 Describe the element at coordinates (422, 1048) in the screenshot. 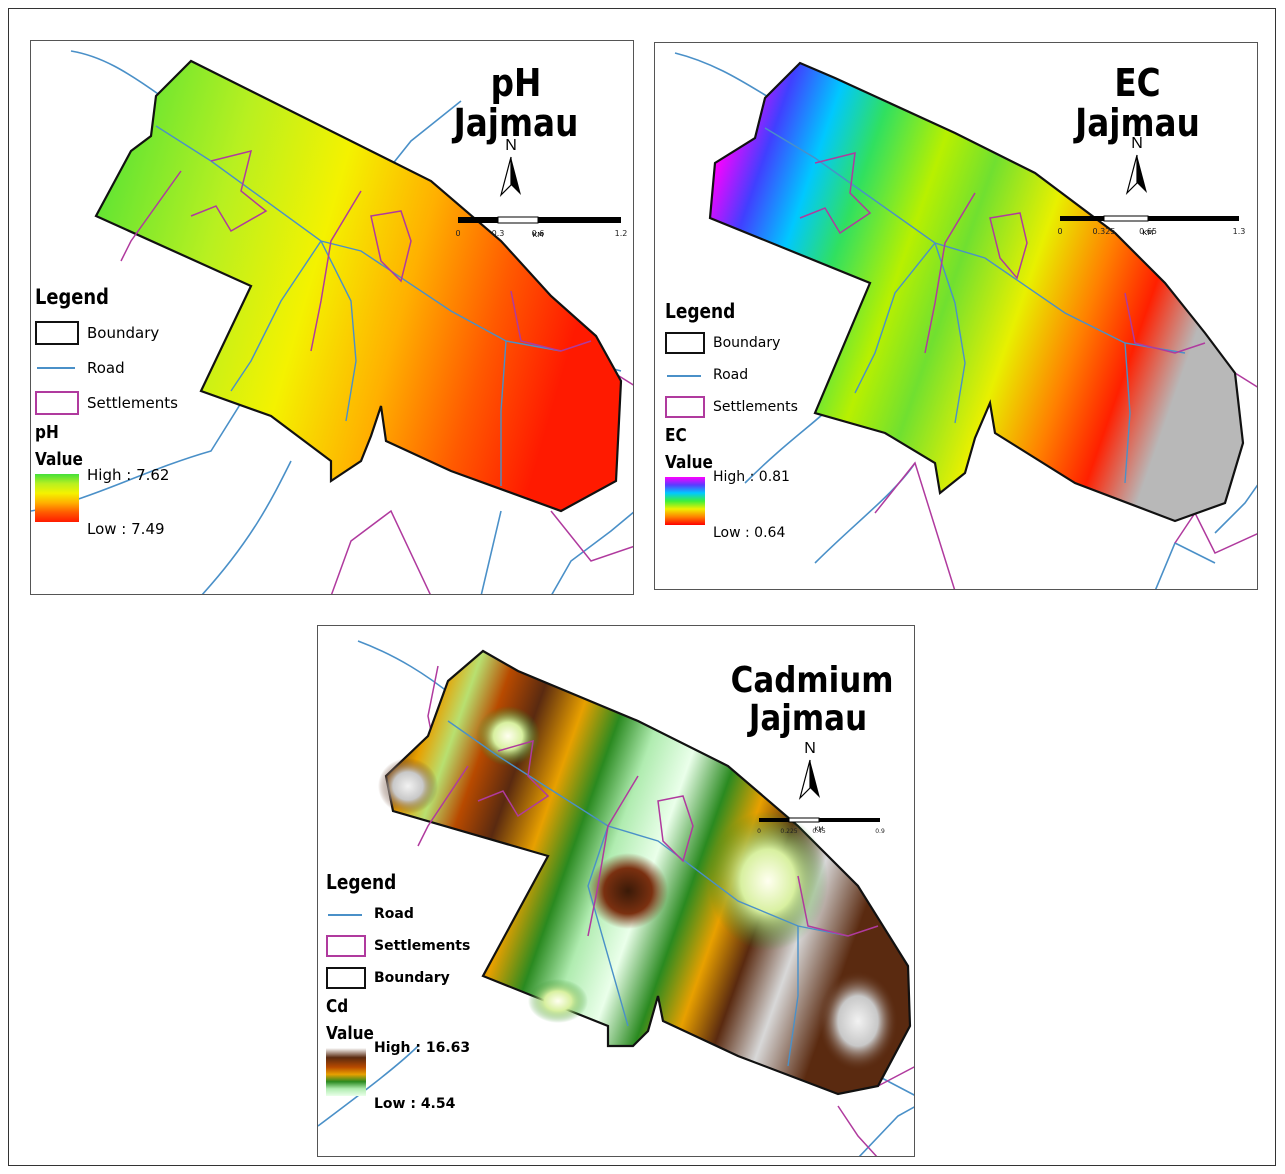

I see `high-value-label: High : 16.63` at that location.